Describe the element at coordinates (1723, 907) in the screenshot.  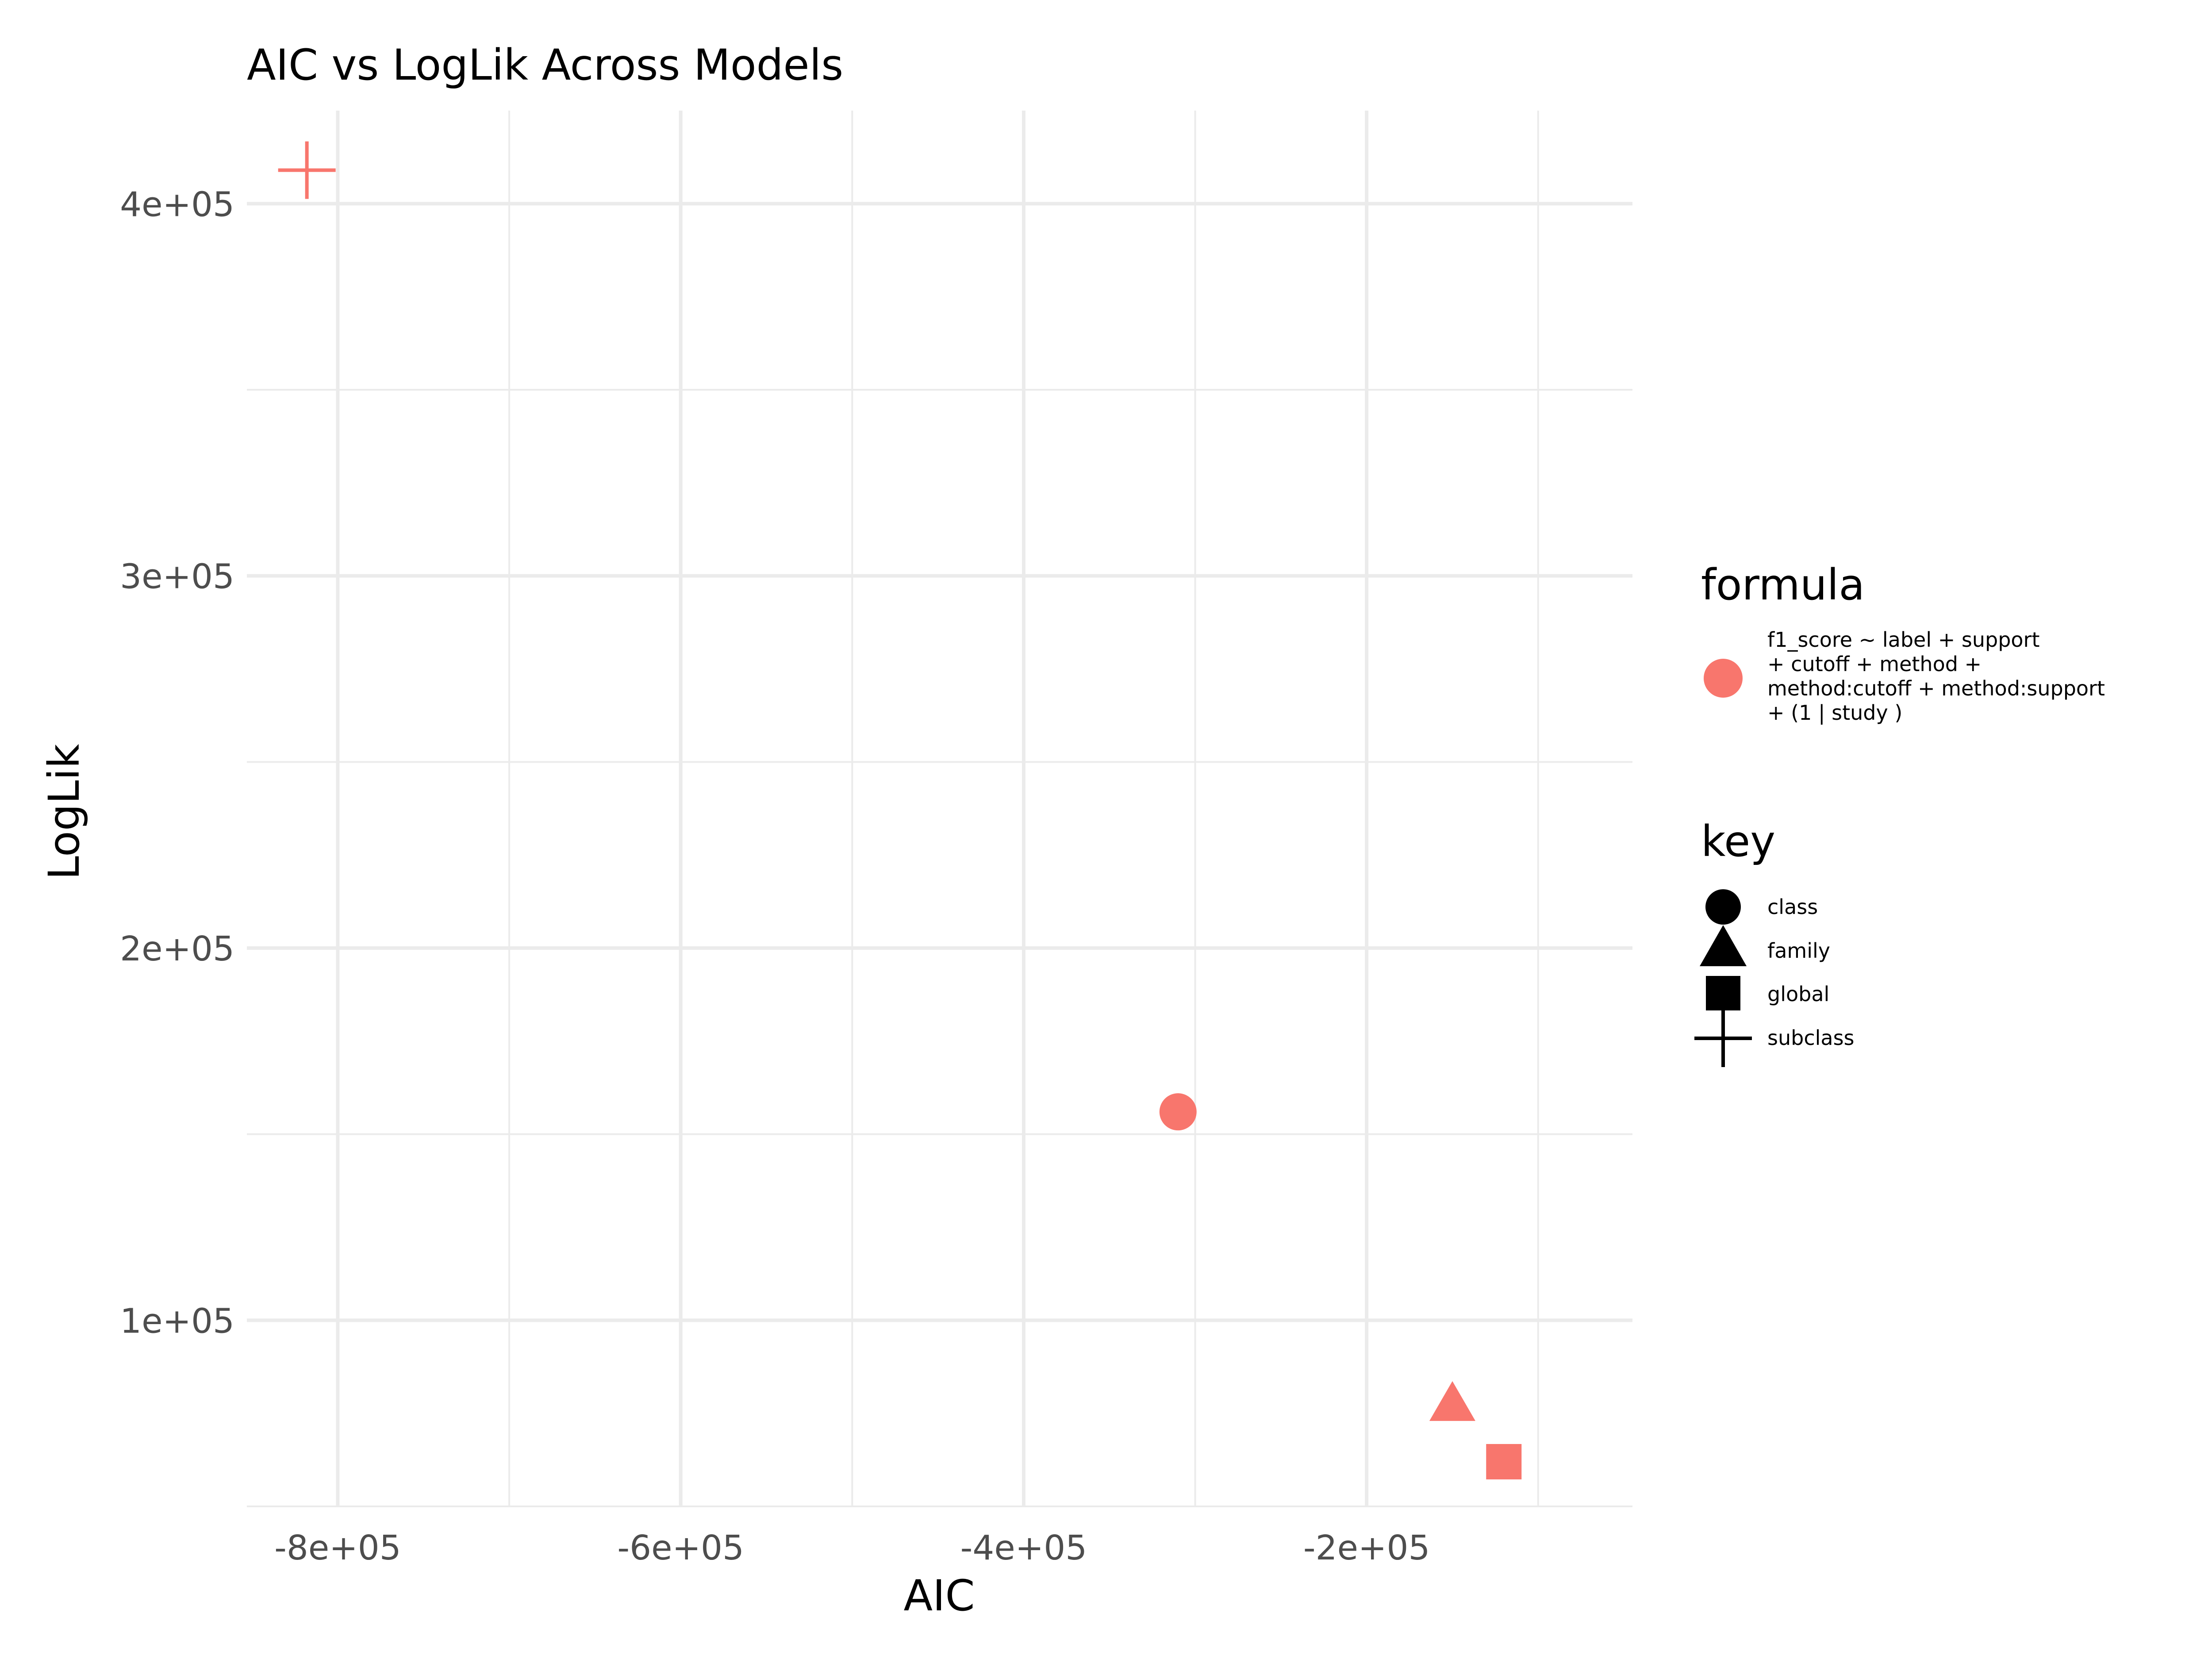
I see `legend-key-circle-icon` at that location.